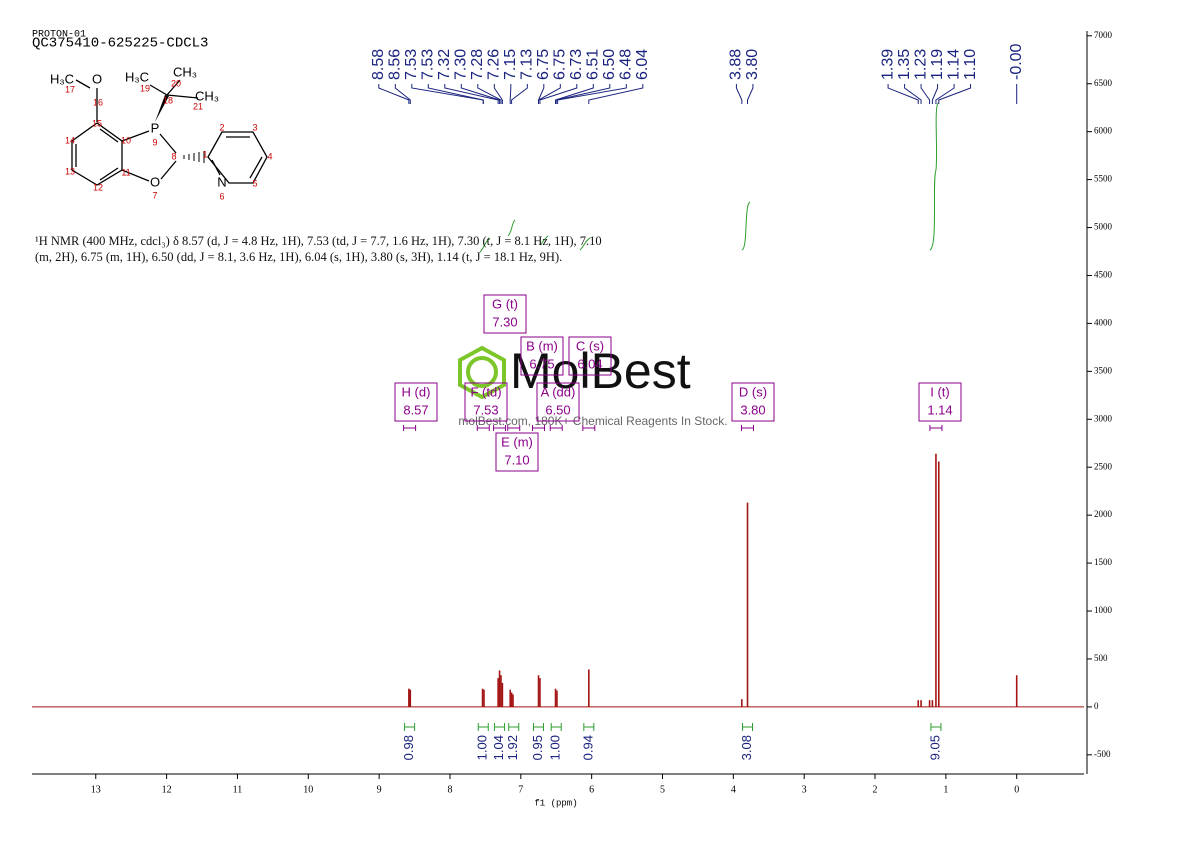 The height and width of the screenshot is (841, 1190). Describe the element at coordinates (415, 409) in the screenshot. I see `multiplet-shift: 8.57` at that location.